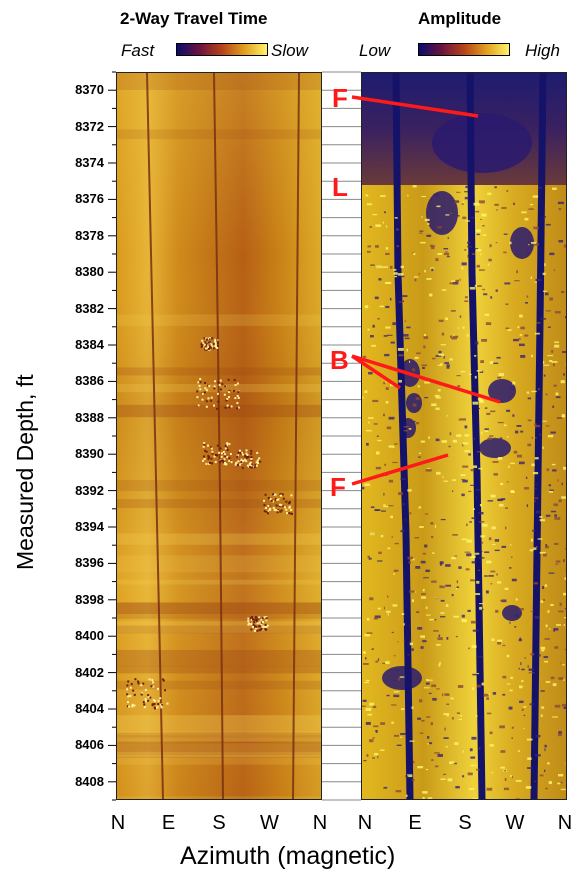  I want to click on low-amplitude-blob, so click(442, 213).